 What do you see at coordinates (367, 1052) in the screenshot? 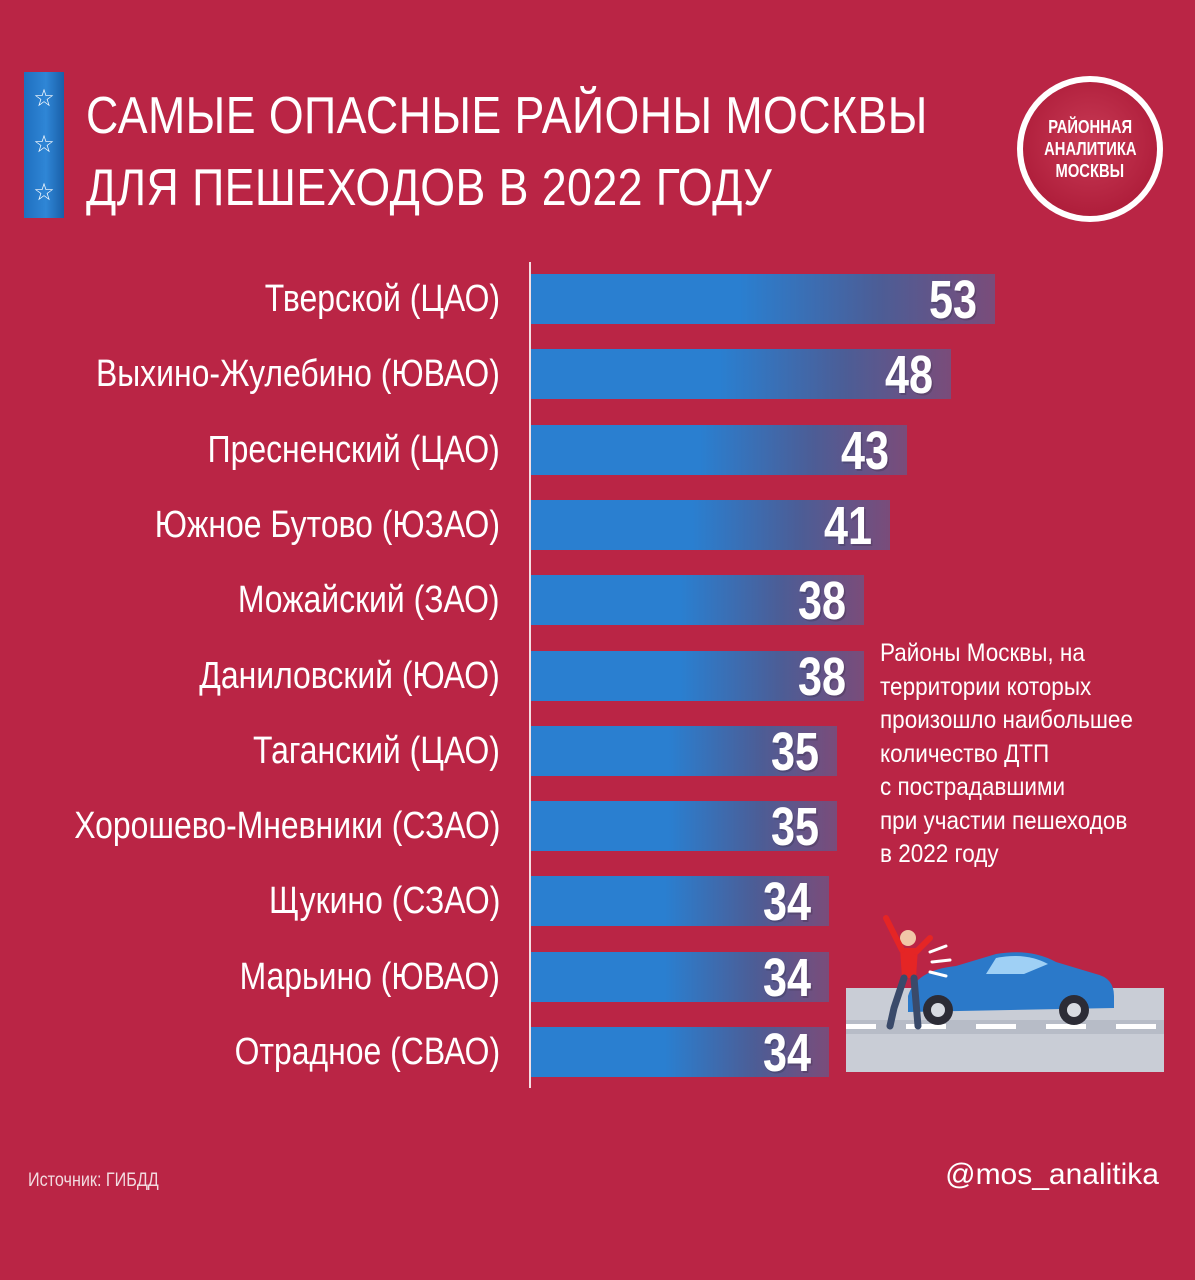
I see `category-label: Отрадное (СВАО)` at bounding box center [367, 1052].